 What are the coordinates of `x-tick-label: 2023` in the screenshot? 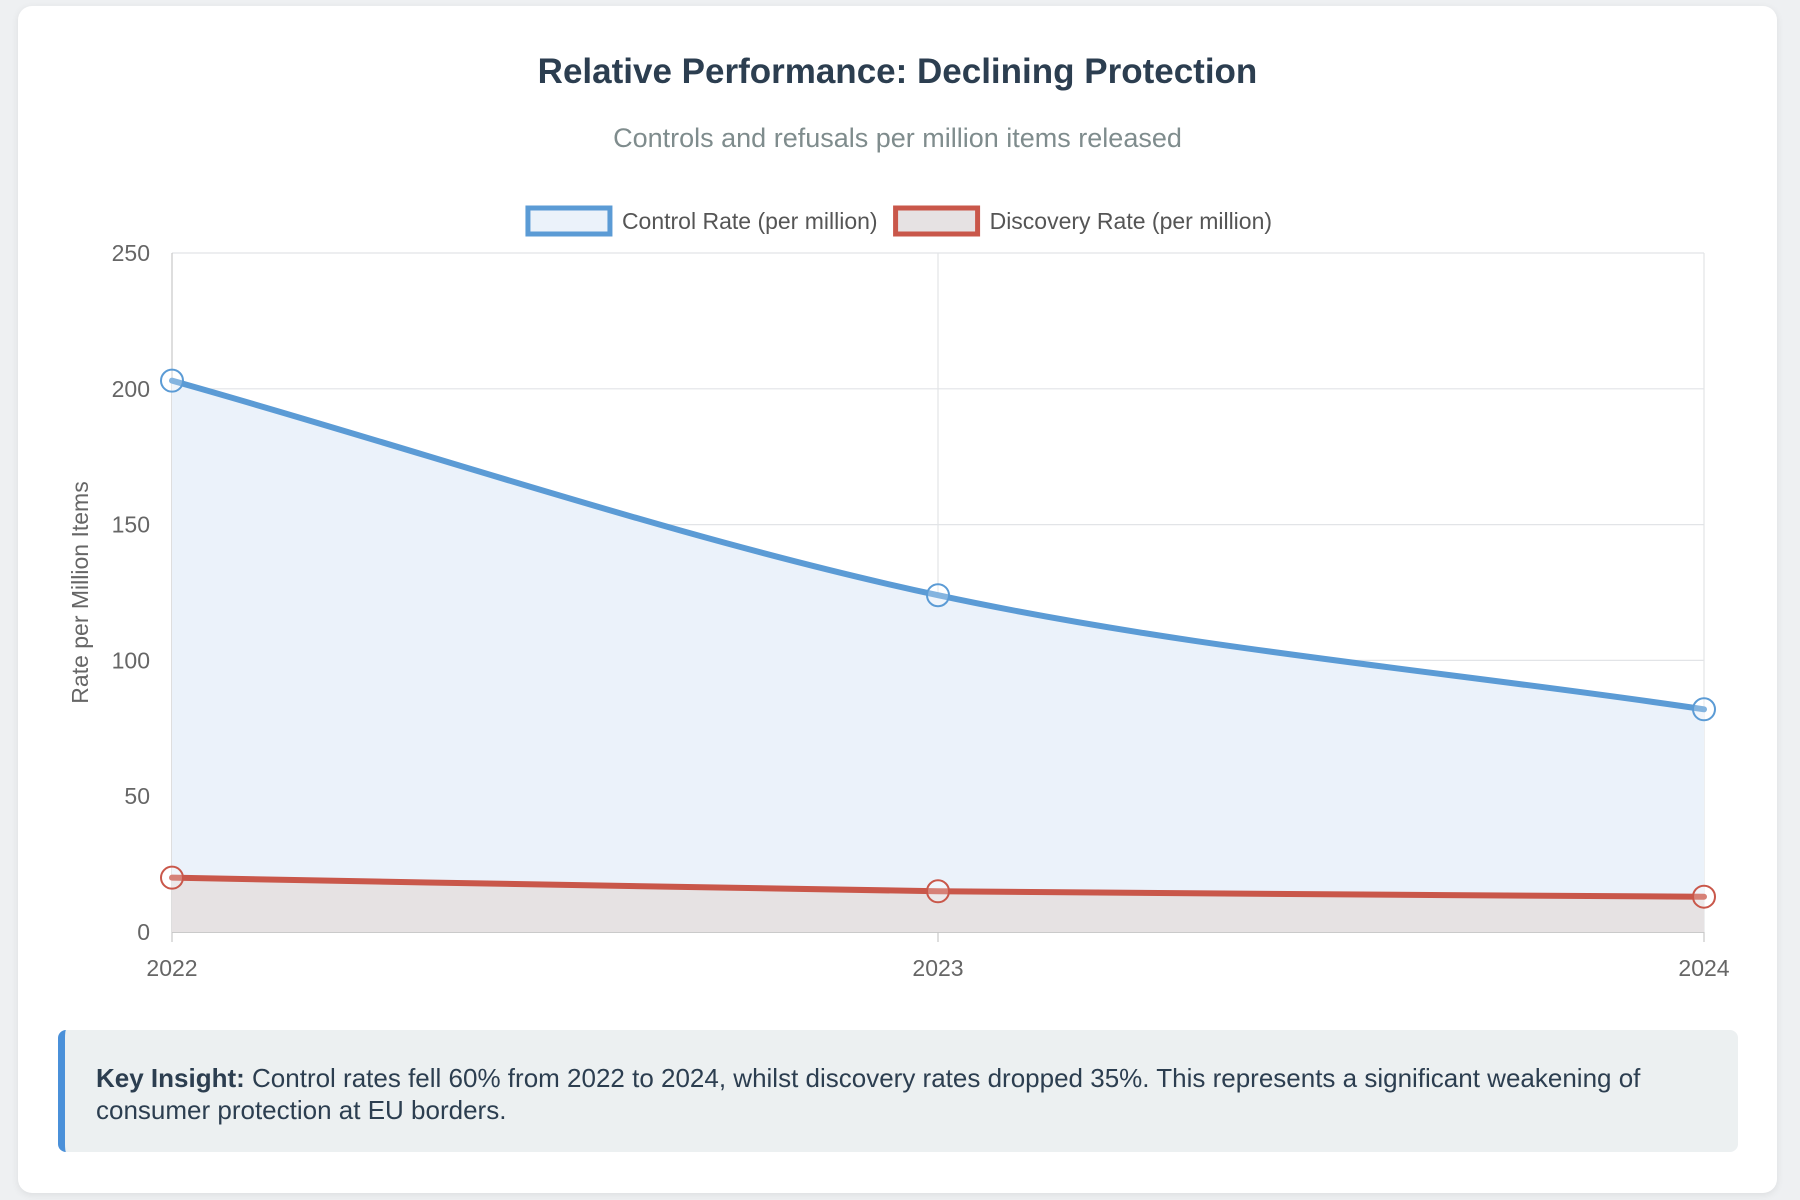 It's located at (937, 968).